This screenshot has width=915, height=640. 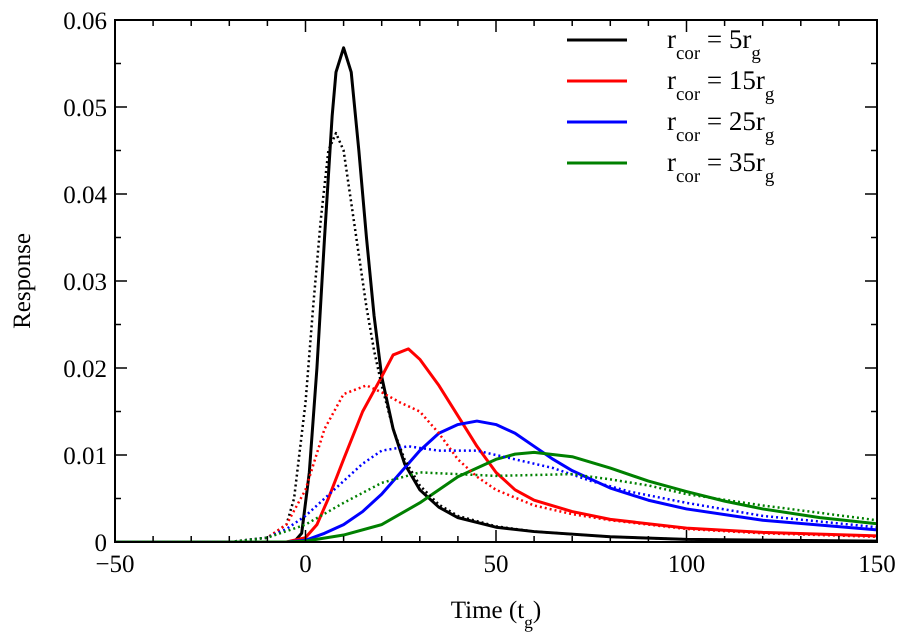 I want to click on y-tick-label: 0.01, so click(x=85, y=456).